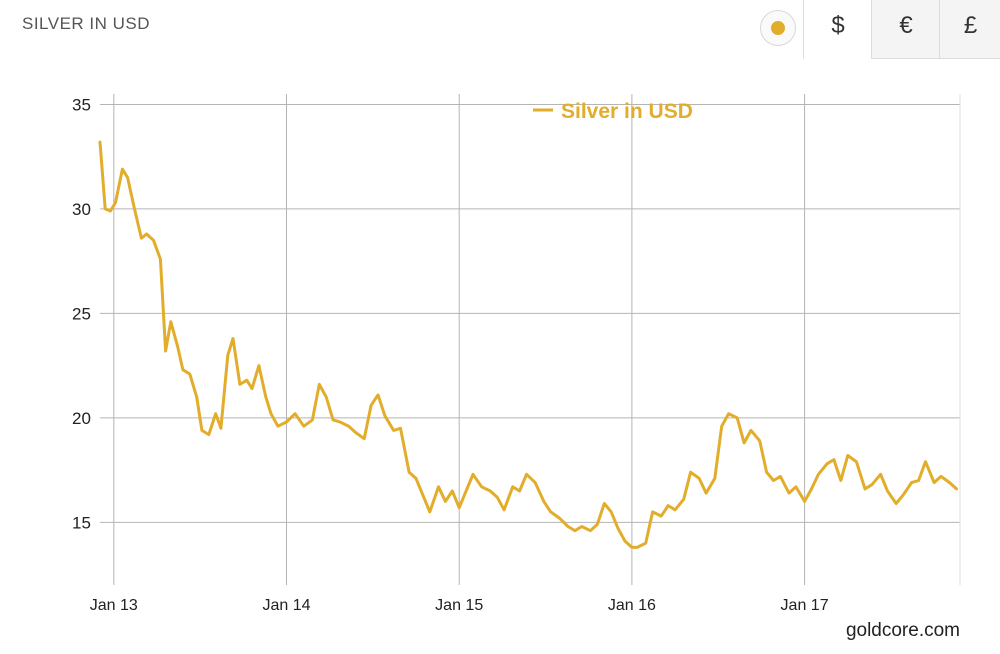  What do you see at coordinates (627, 111) in the screenshot?
I see `legend-label-0: Silver in USD` at bounding box center [627, 111].